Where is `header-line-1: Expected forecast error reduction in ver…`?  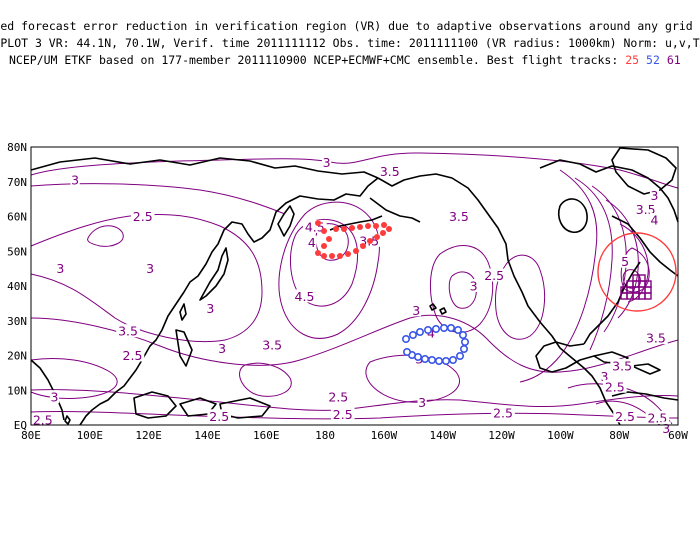
header-line-1: Expected forecast error reduction in ver… is located at coordinates (350, 26).